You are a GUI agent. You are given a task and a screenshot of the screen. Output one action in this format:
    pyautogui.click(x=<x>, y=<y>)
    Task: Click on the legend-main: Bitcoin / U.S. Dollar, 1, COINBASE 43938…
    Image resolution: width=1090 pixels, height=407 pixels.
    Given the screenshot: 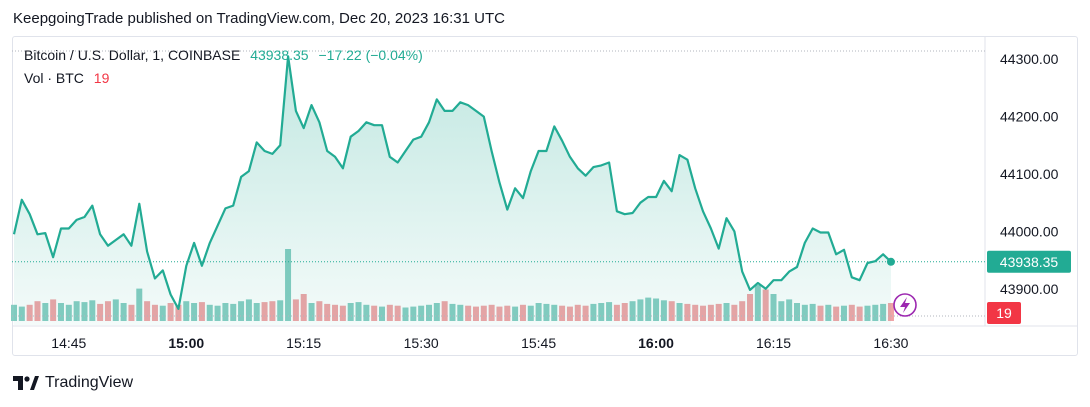 What is the action you would take?
    pyautogui.click(x=226, y=55)
    